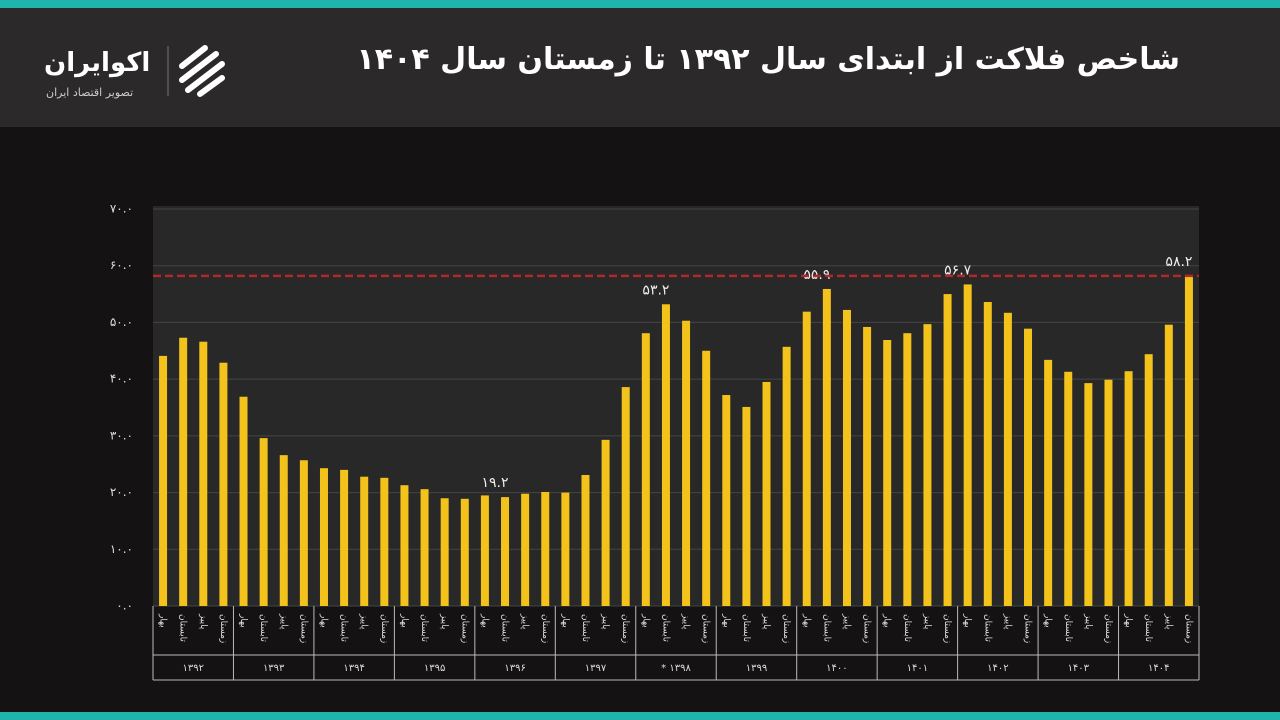 The width and height of the screenshot is (1280, 720). What do you see at coordinates (196, 71) in the screenshot?
I see `logo` at bounding box center [196, 71].